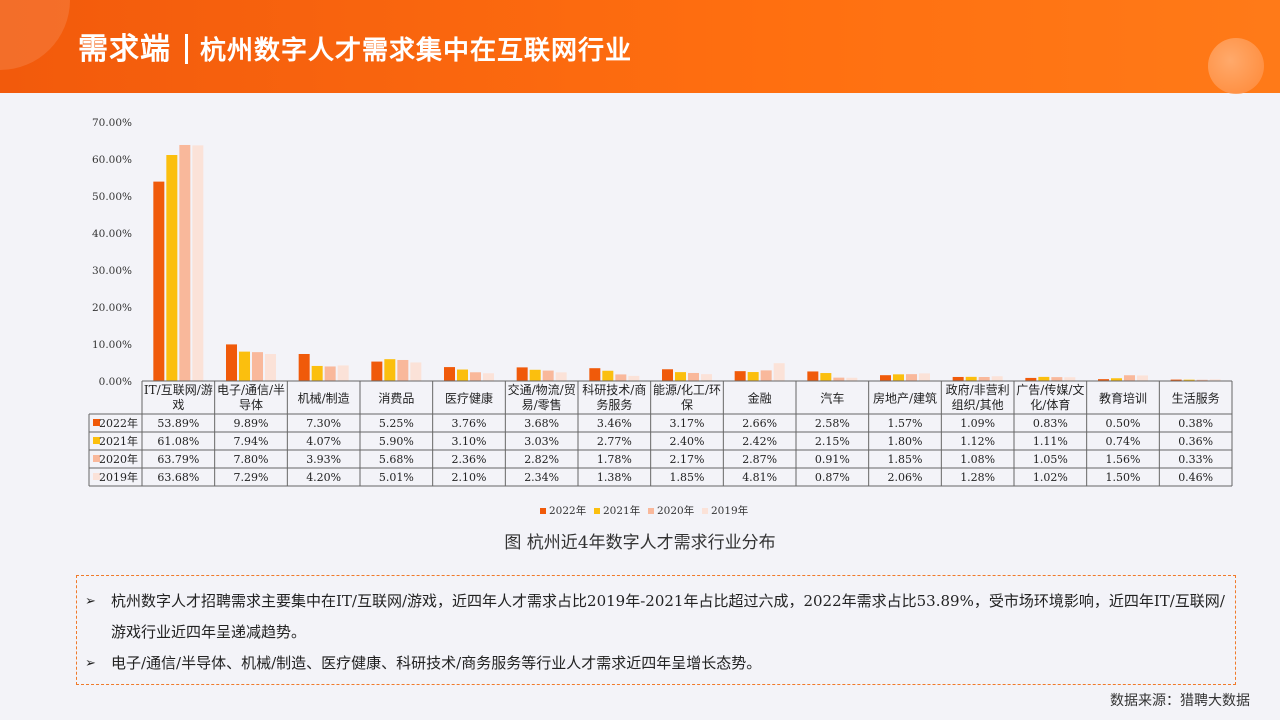  What do you see at coordinates (832, 441) in the screenshot?
I see `data-label: 2.15%` at bounding box center [832, 441].